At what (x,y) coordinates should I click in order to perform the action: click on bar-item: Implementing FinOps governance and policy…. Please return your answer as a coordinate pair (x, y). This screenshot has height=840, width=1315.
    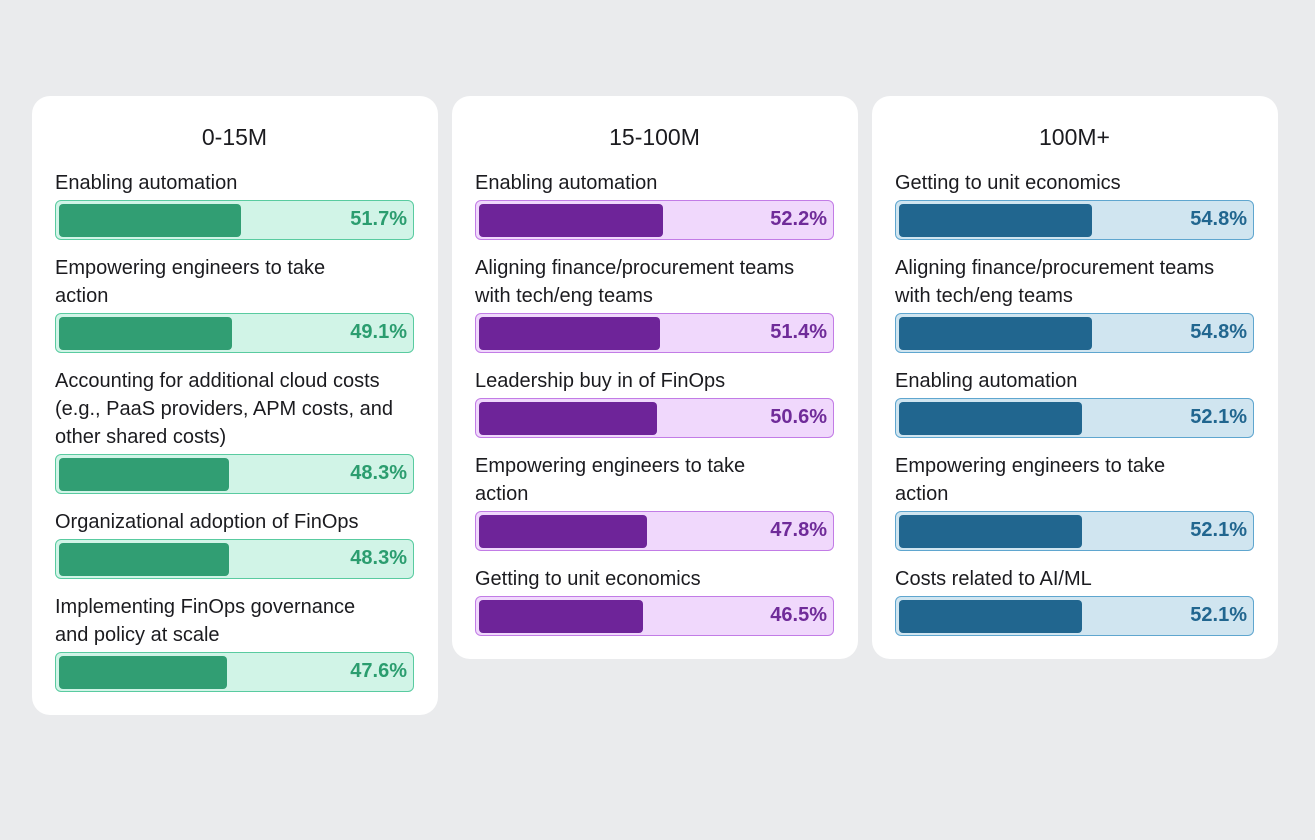
    Looking at the image, I should click on (234, 642).